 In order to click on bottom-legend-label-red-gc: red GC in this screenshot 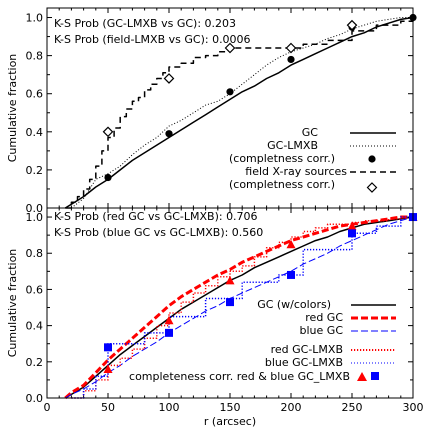, I will do `click(324, 317)`.